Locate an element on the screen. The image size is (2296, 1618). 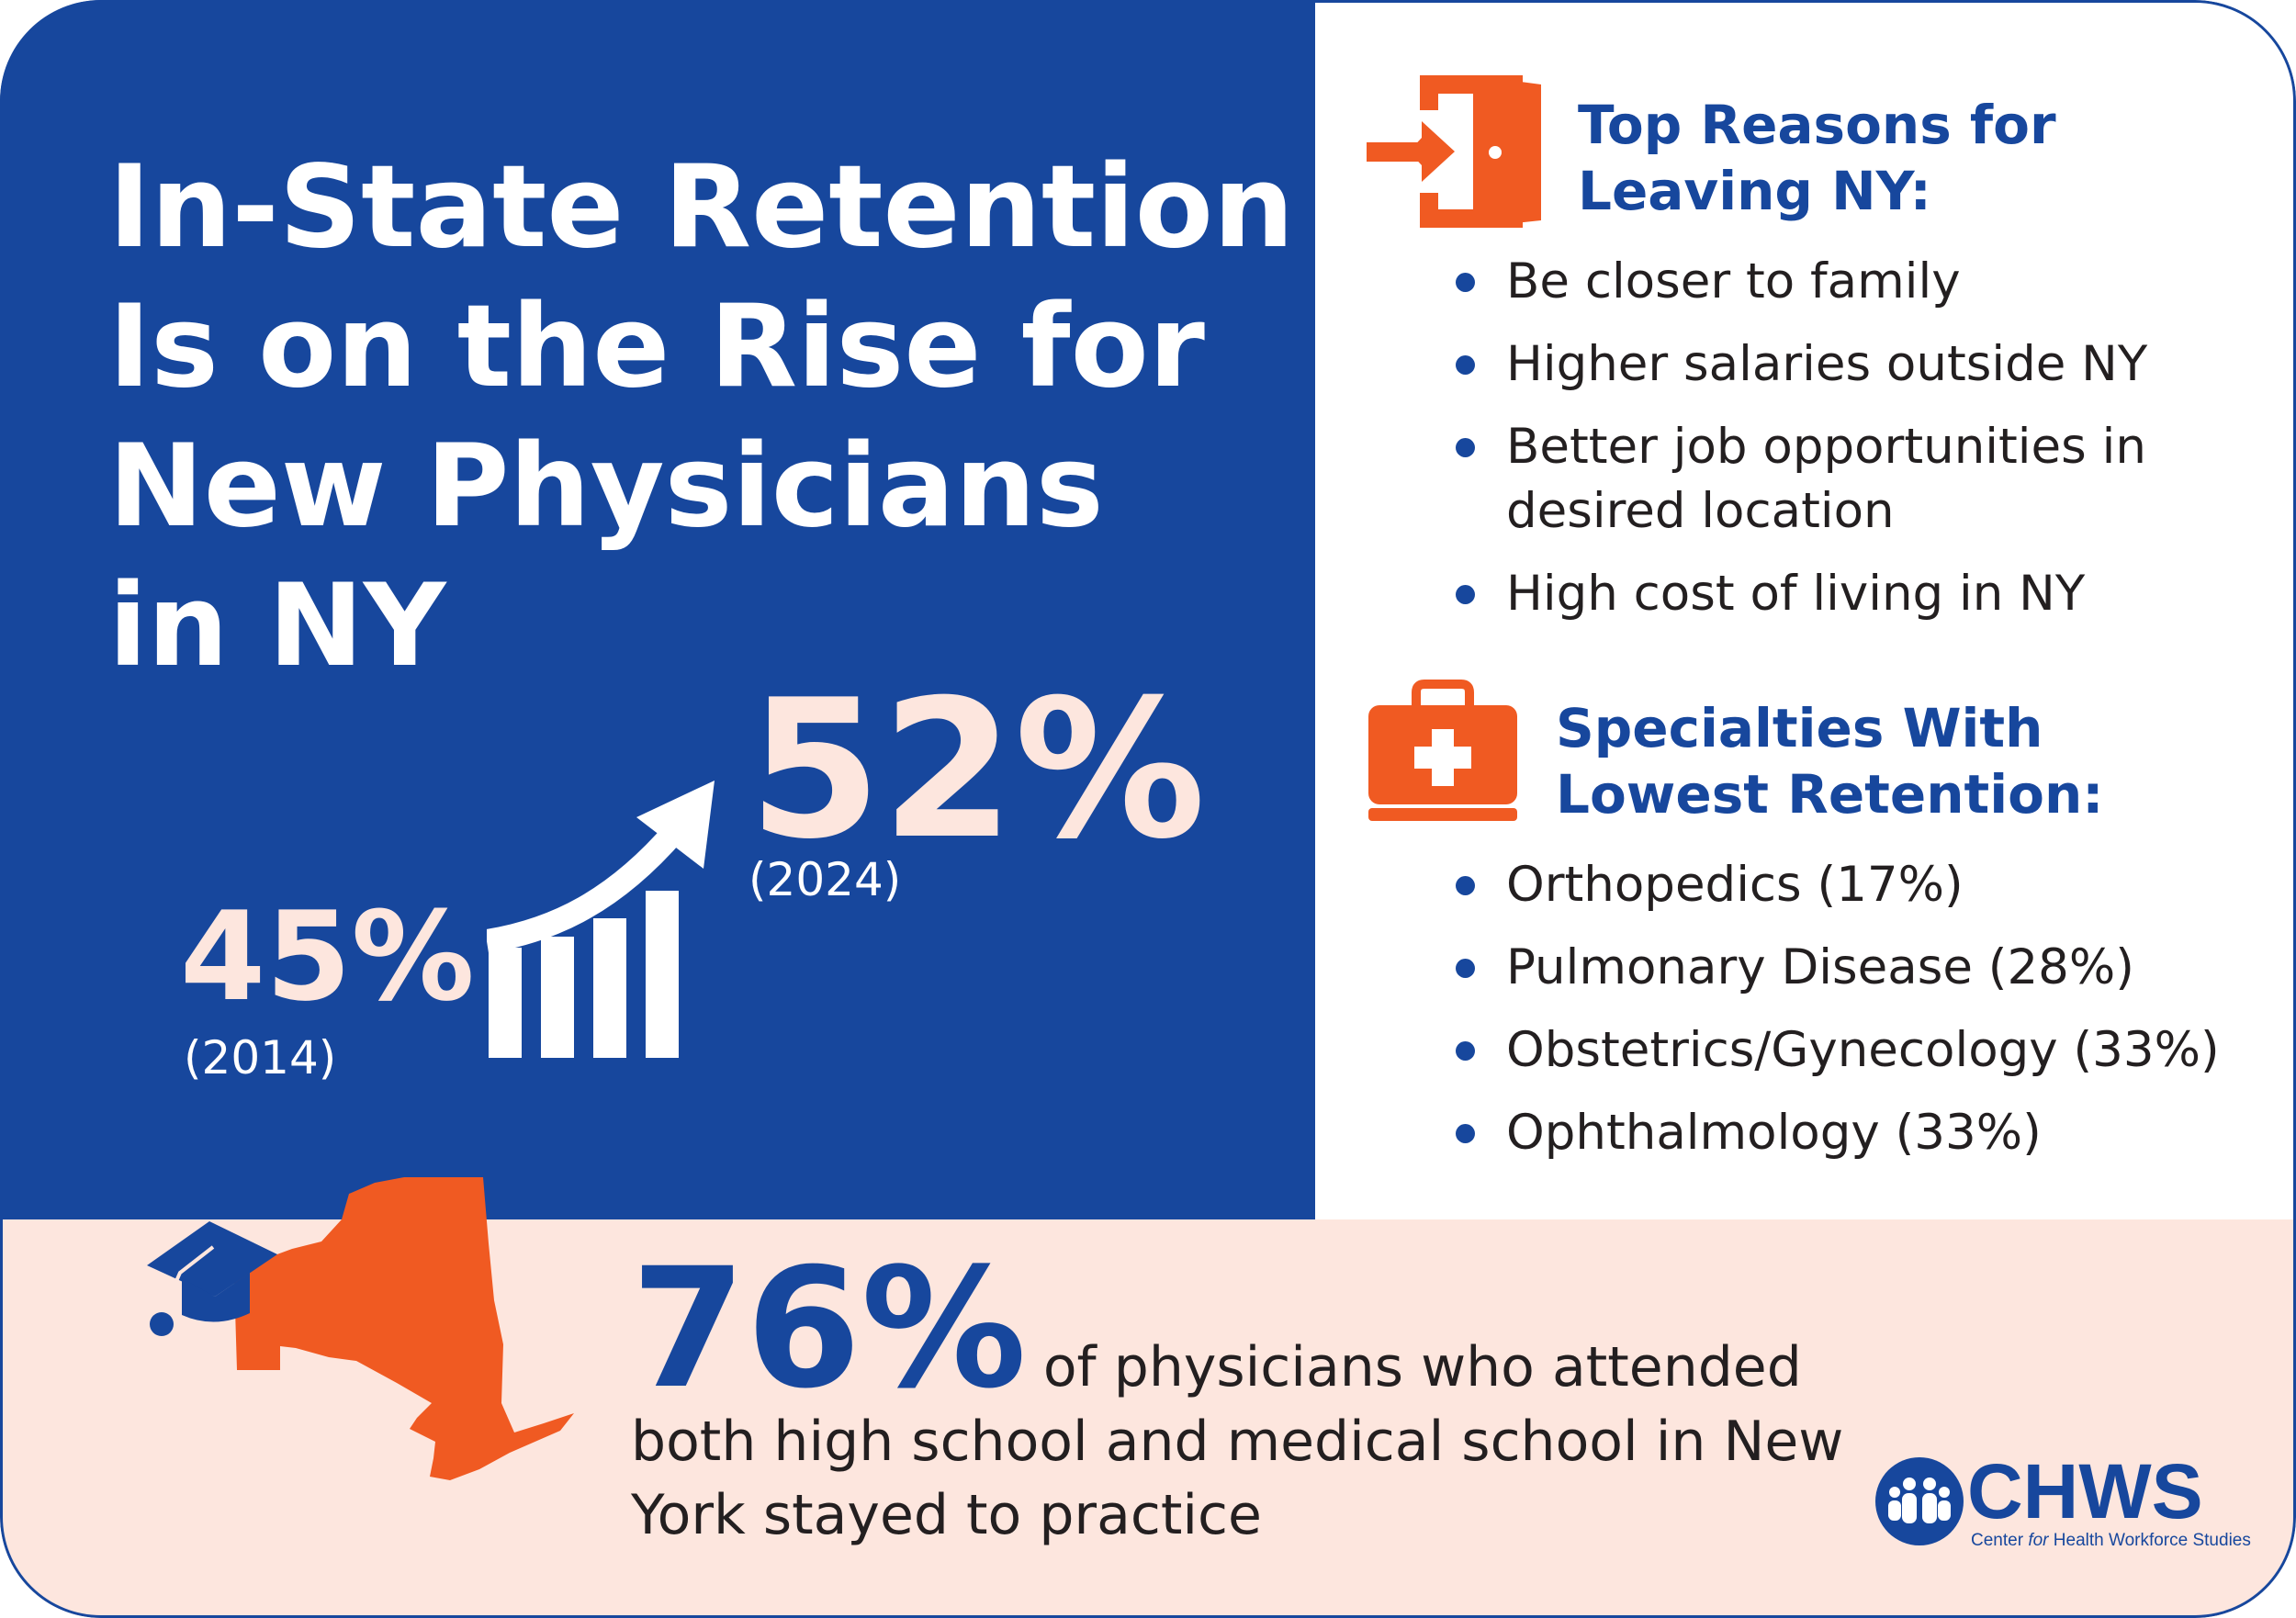
retention-2014-value: 45% is located at coordinates (327, 956).